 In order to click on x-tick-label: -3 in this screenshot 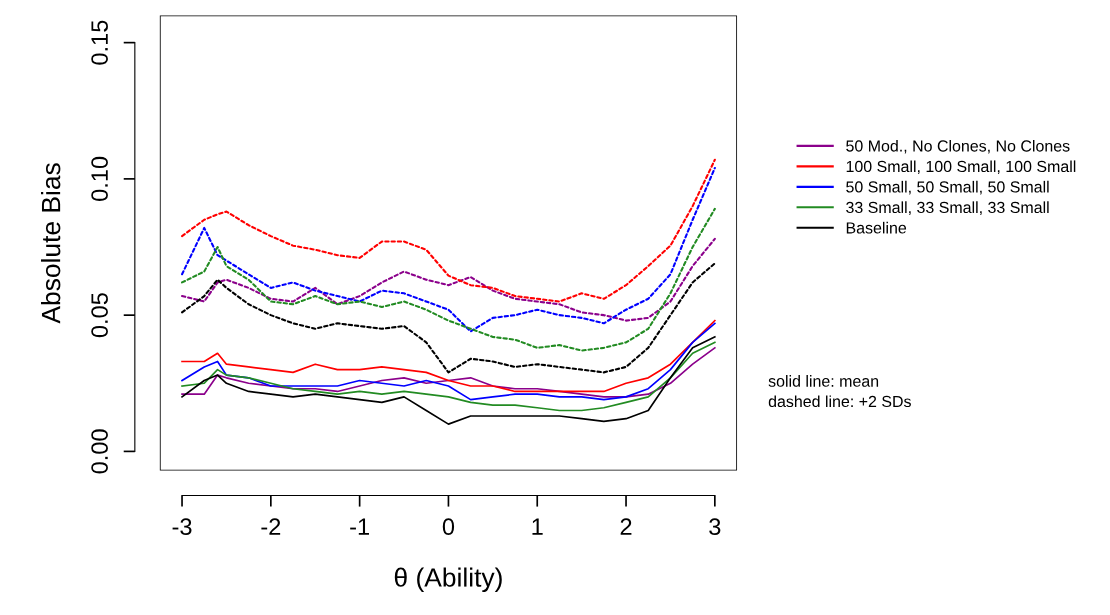, I will do `click(182, 527)`.